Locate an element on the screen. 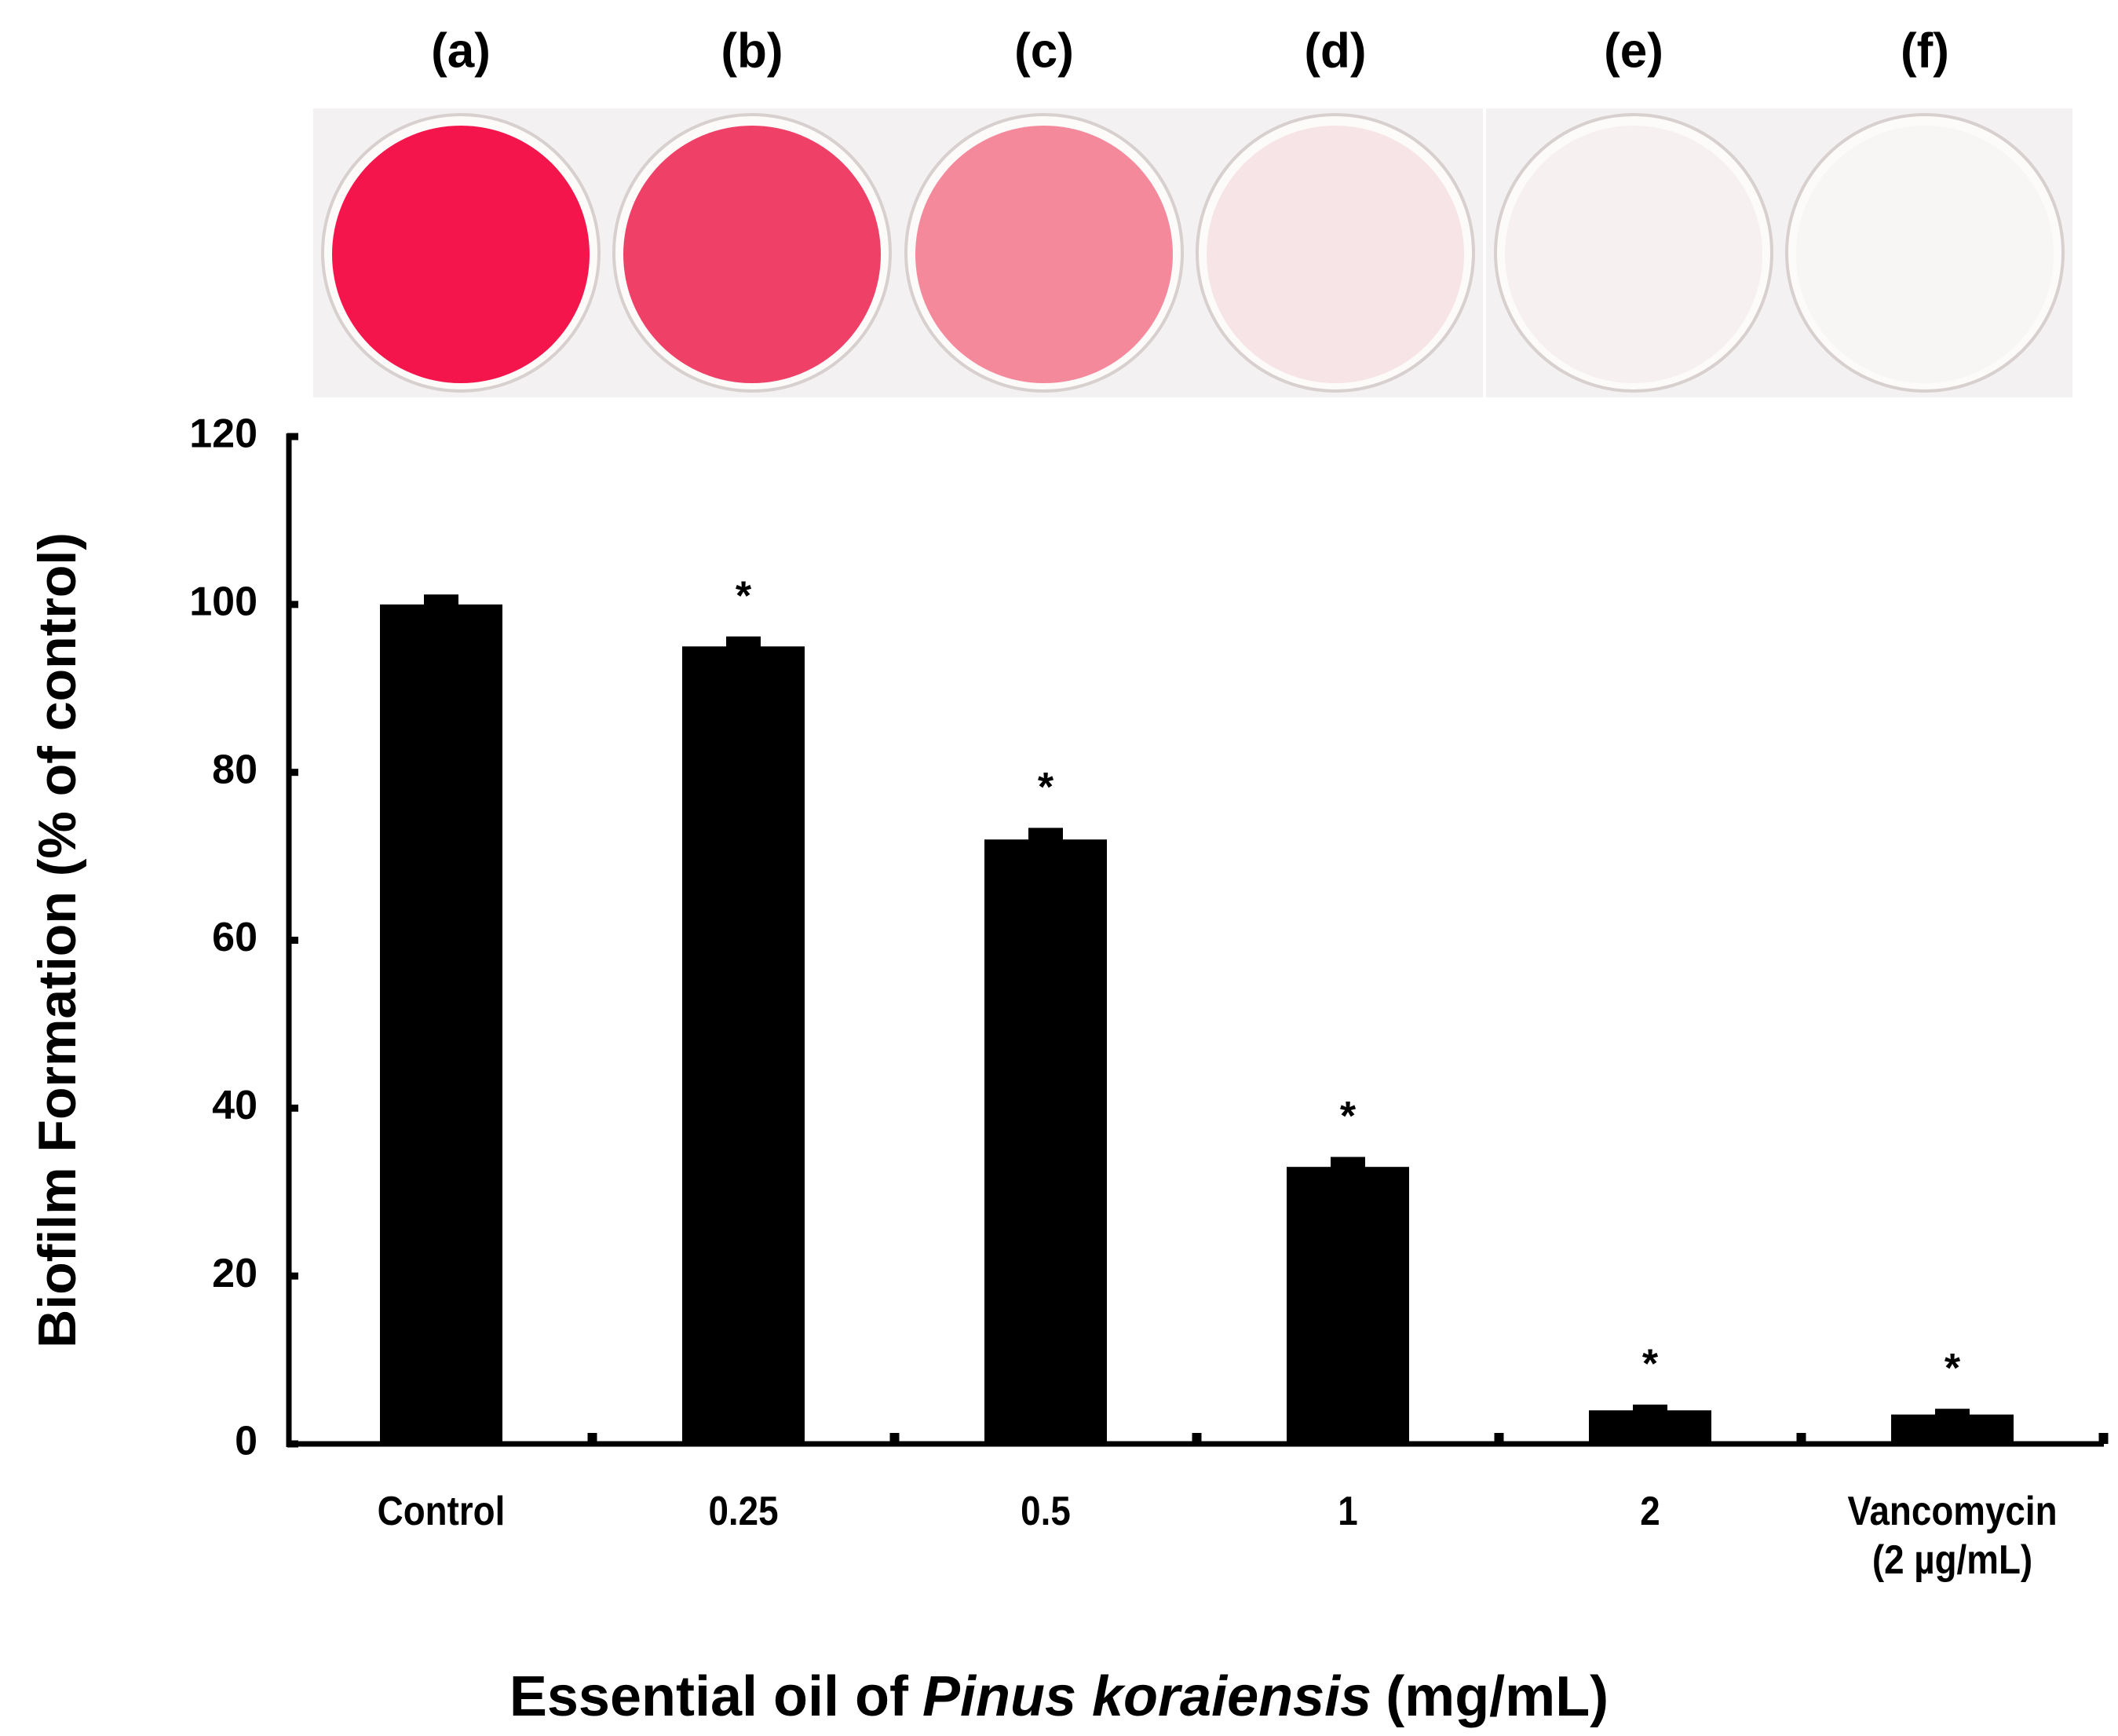  y-tick-label: 60 is located at coordinates (235, 937).